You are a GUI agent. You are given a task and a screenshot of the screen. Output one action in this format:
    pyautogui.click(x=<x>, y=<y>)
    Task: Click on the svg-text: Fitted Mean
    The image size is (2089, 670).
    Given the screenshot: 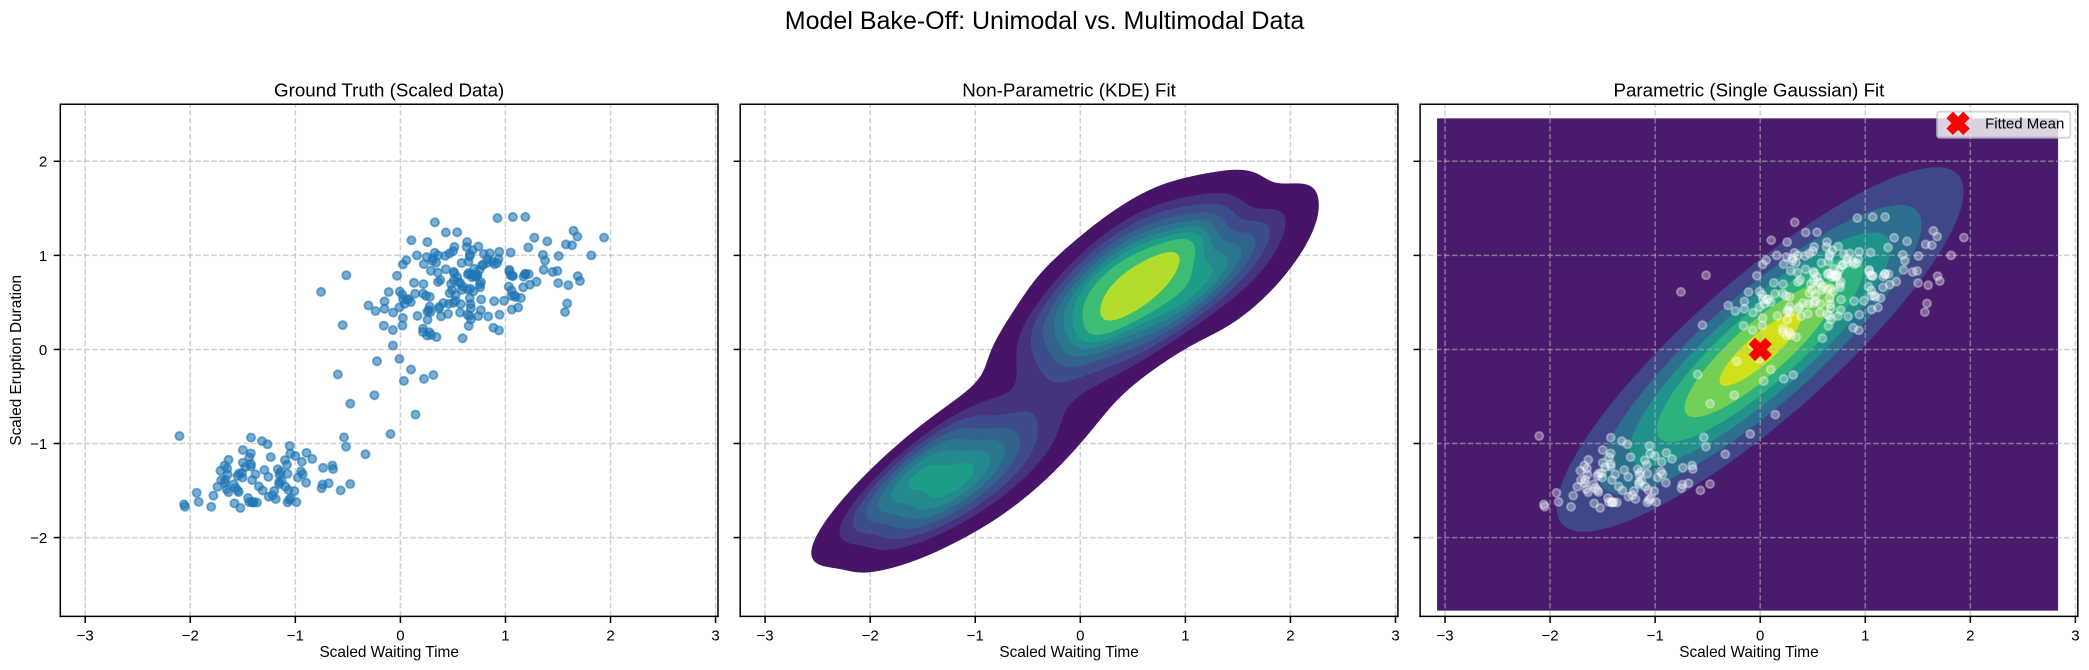 What is the action you would take?
    pyautogui.click(x=2024, y=124)
    